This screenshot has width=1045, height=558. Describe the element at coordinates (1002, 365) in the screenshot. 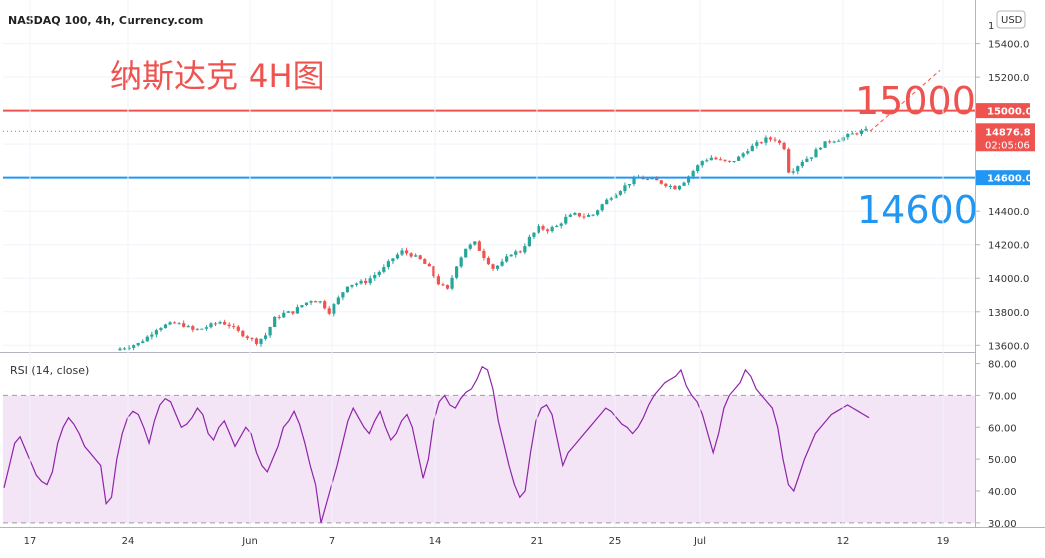

I see `rsi-tick-label: 80.00` at that location.